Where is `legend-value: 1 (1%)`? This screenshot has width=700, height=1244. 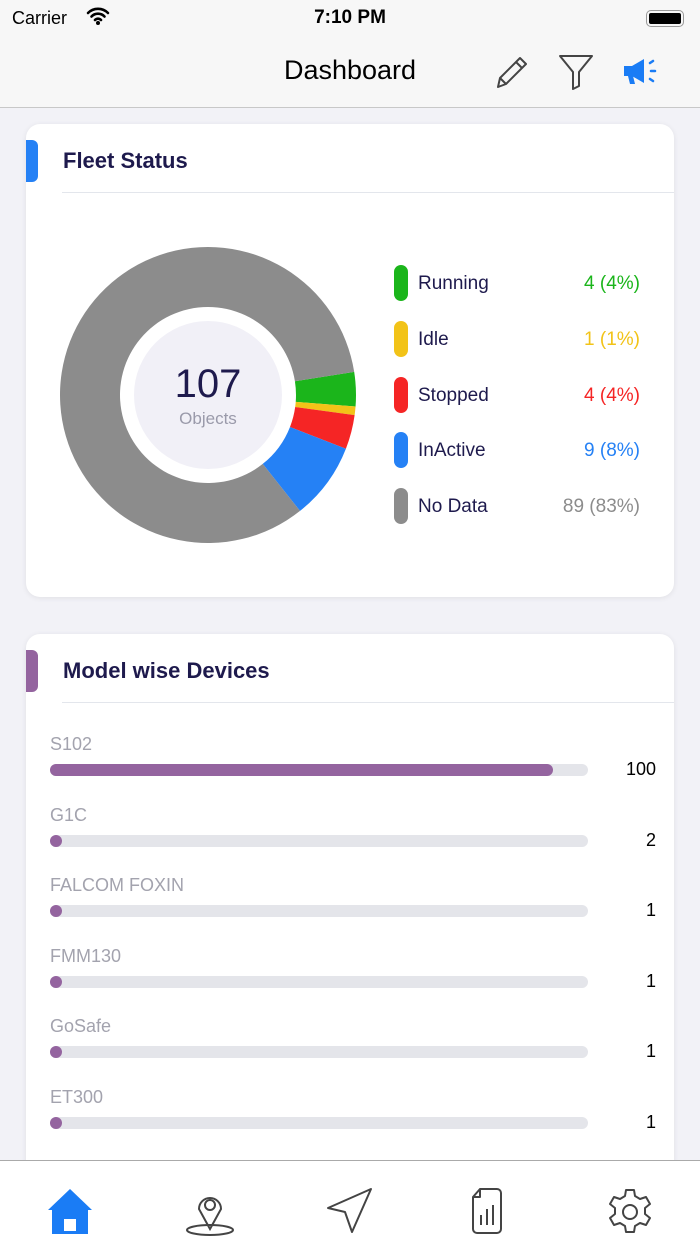 legend-value: 1 (1%) is located at coordinates (612, 339).